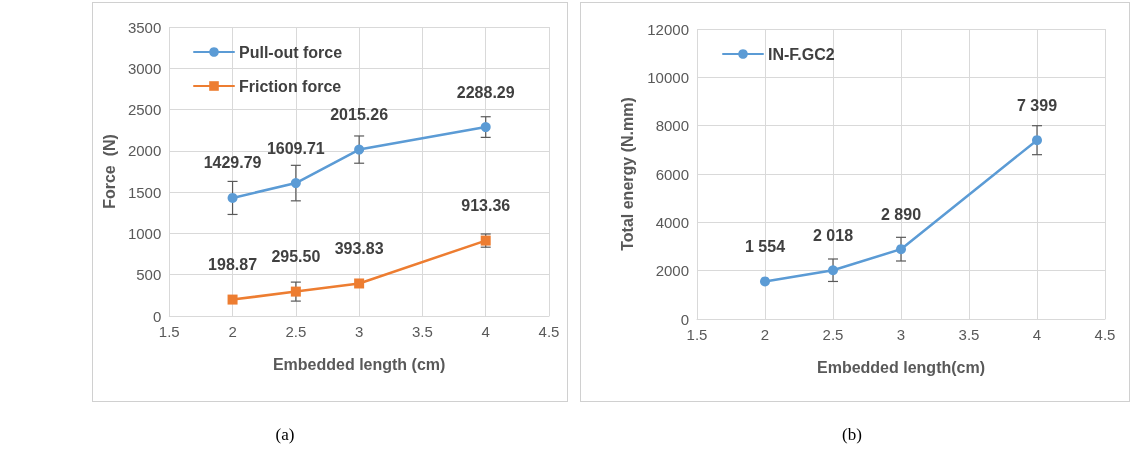 The width and height of the screenshot is (1134, 460). What do you see at coordinates (668, 77) in the screenshot?
I see `y-tick-label: 10000` at bounding box center [668, 77].